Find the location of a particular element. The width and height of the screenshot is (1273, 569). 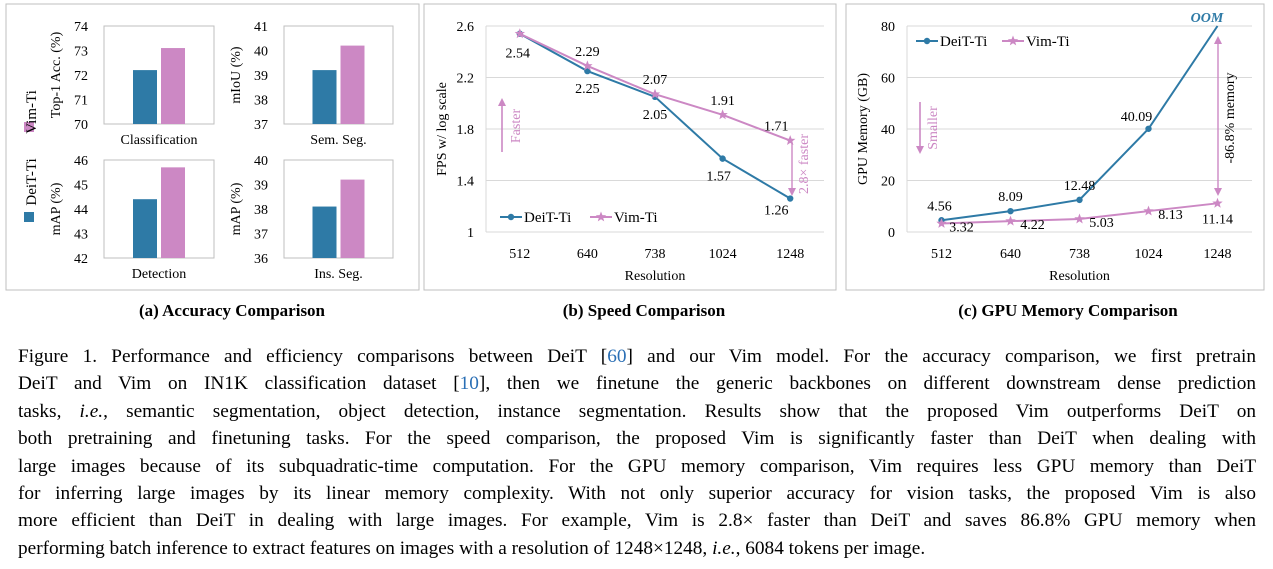

y-tick-label: 37 is located at coordinates (261, 125).